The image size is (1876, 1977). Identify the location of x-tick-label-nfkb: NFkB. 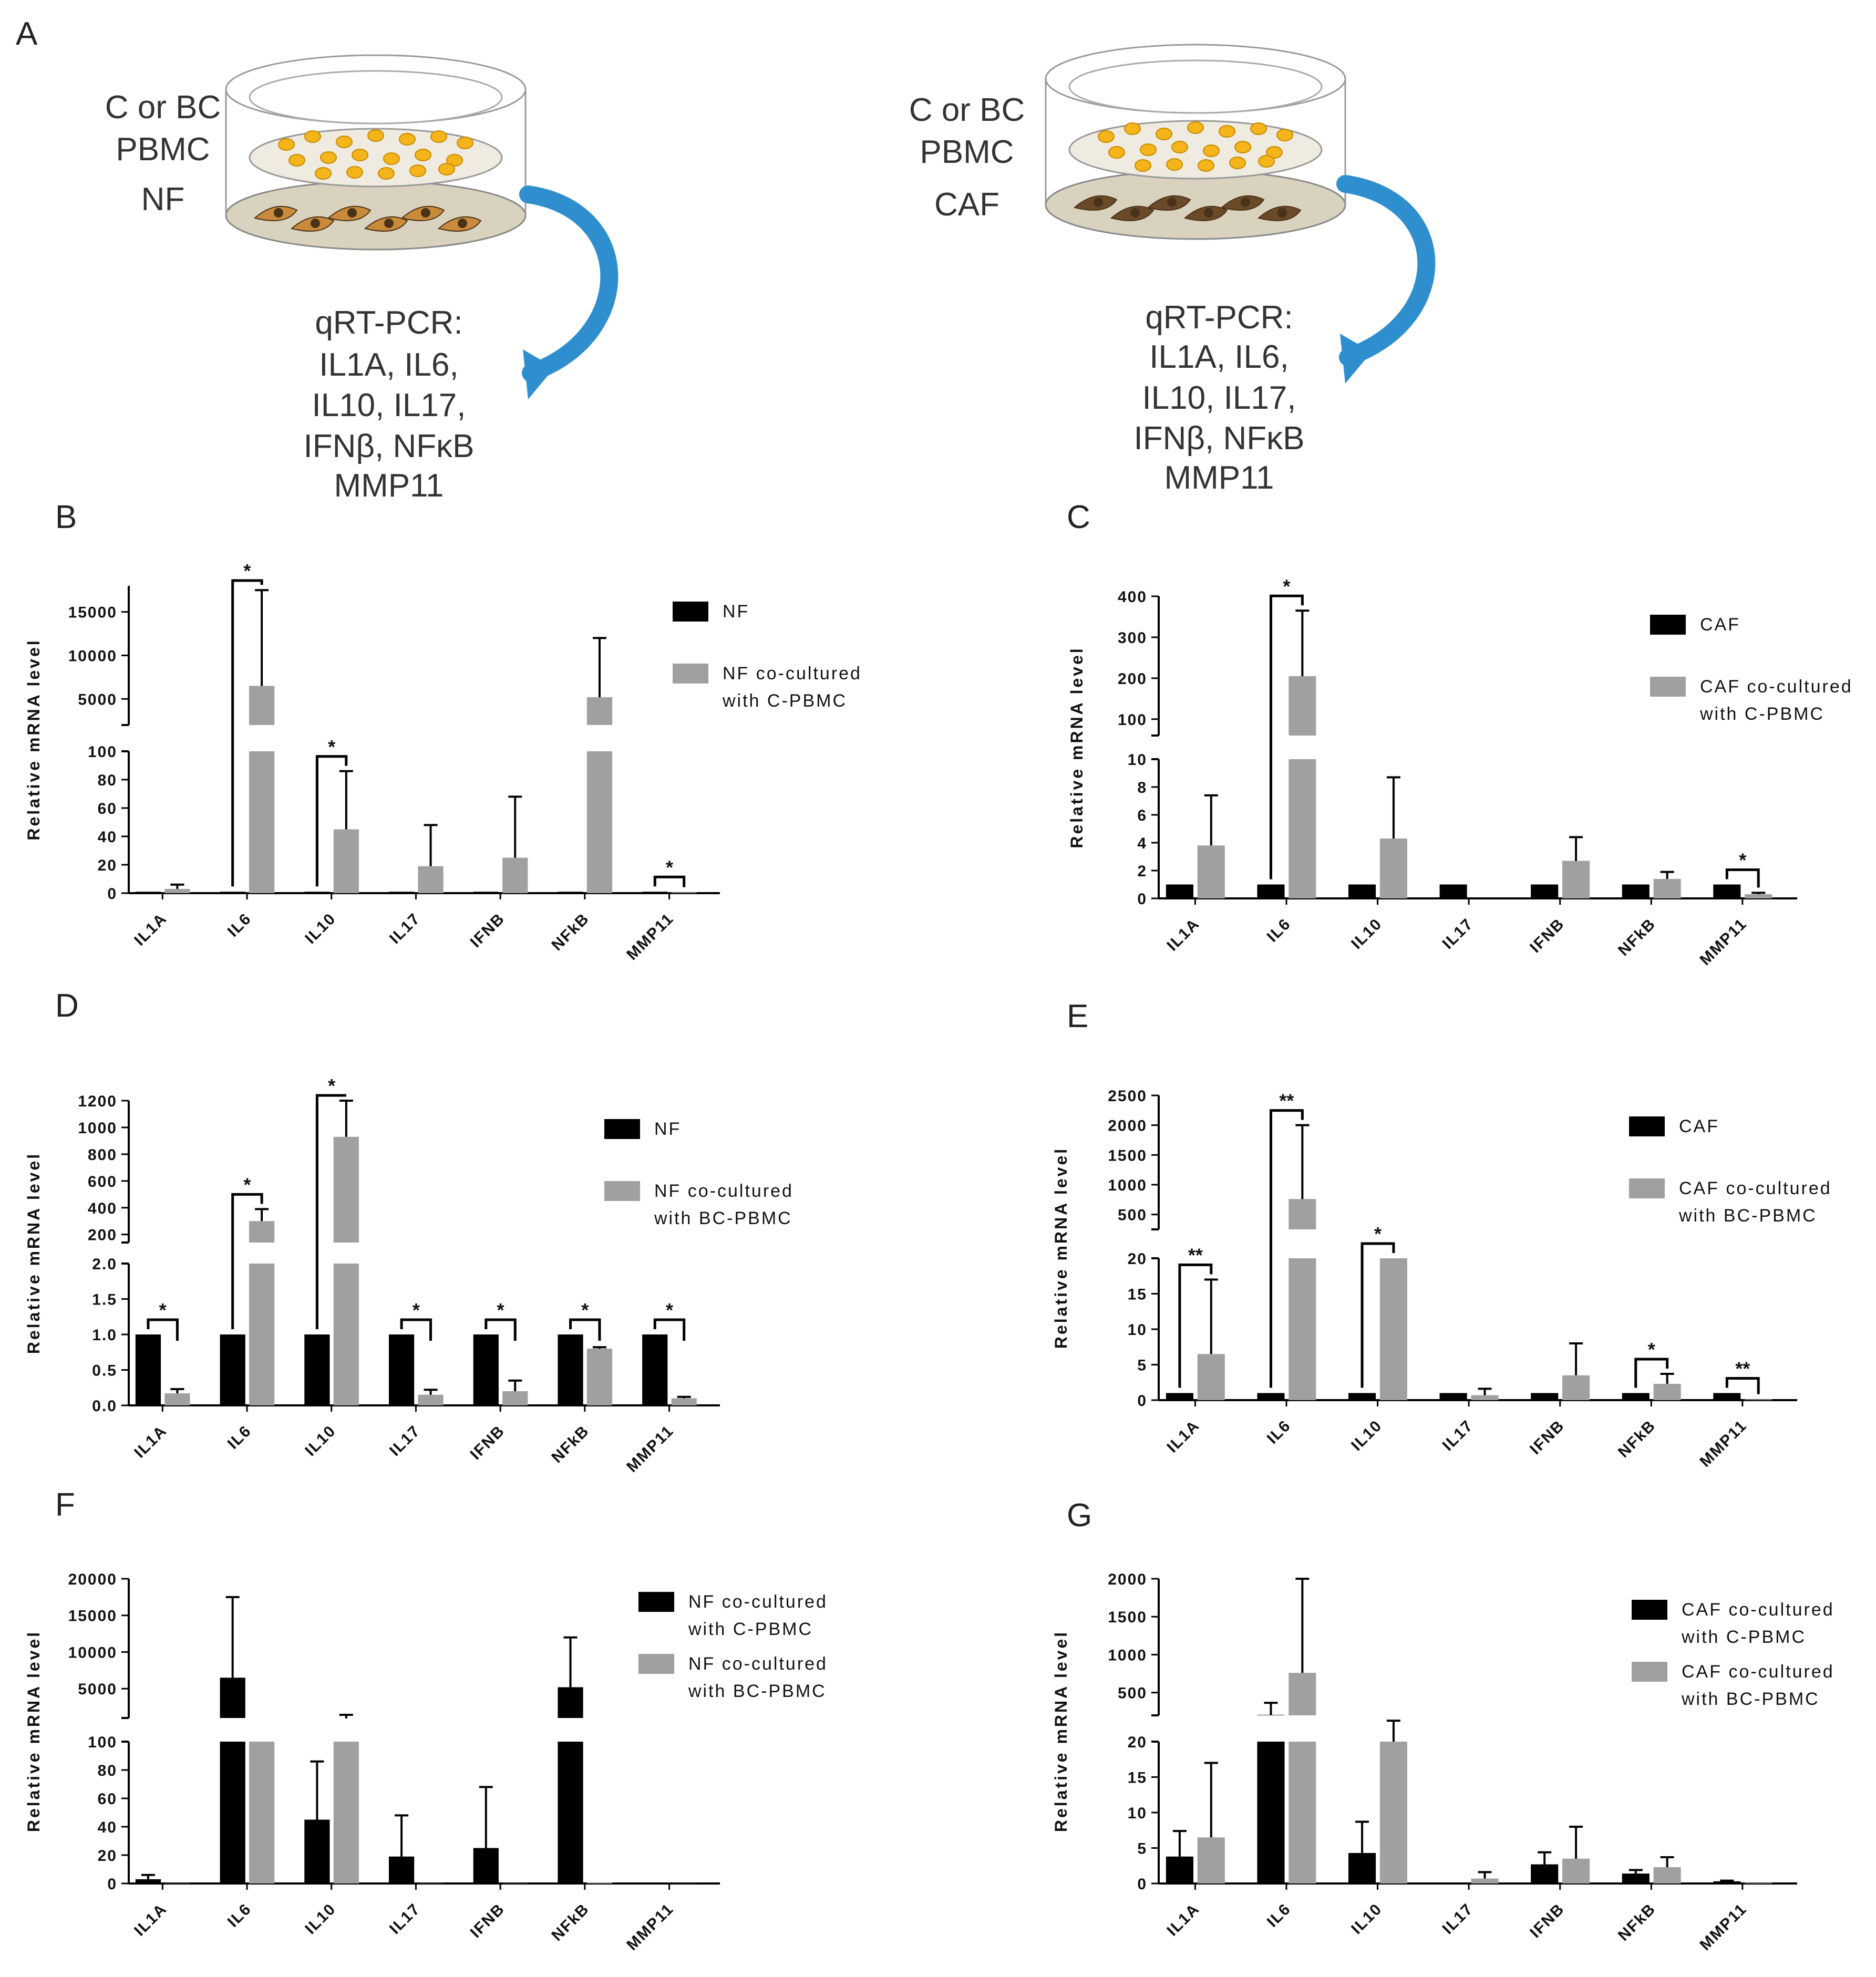
(1637, 1922).